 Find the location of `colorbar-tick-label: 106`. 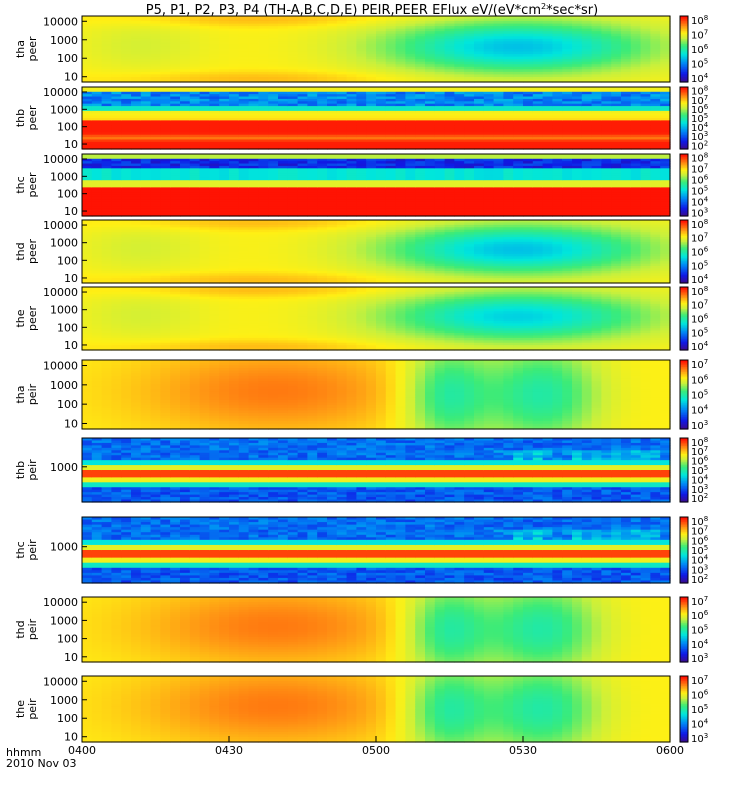

colorbar-tick-label: 106 is located at coordinates (700, 49).